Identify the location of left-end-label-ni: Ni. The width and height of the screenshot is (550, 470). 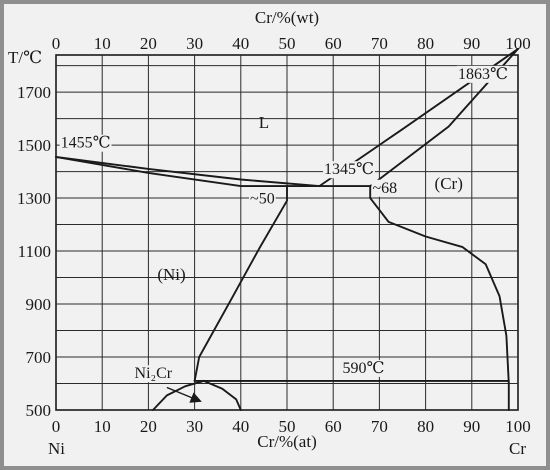
(56, 448).